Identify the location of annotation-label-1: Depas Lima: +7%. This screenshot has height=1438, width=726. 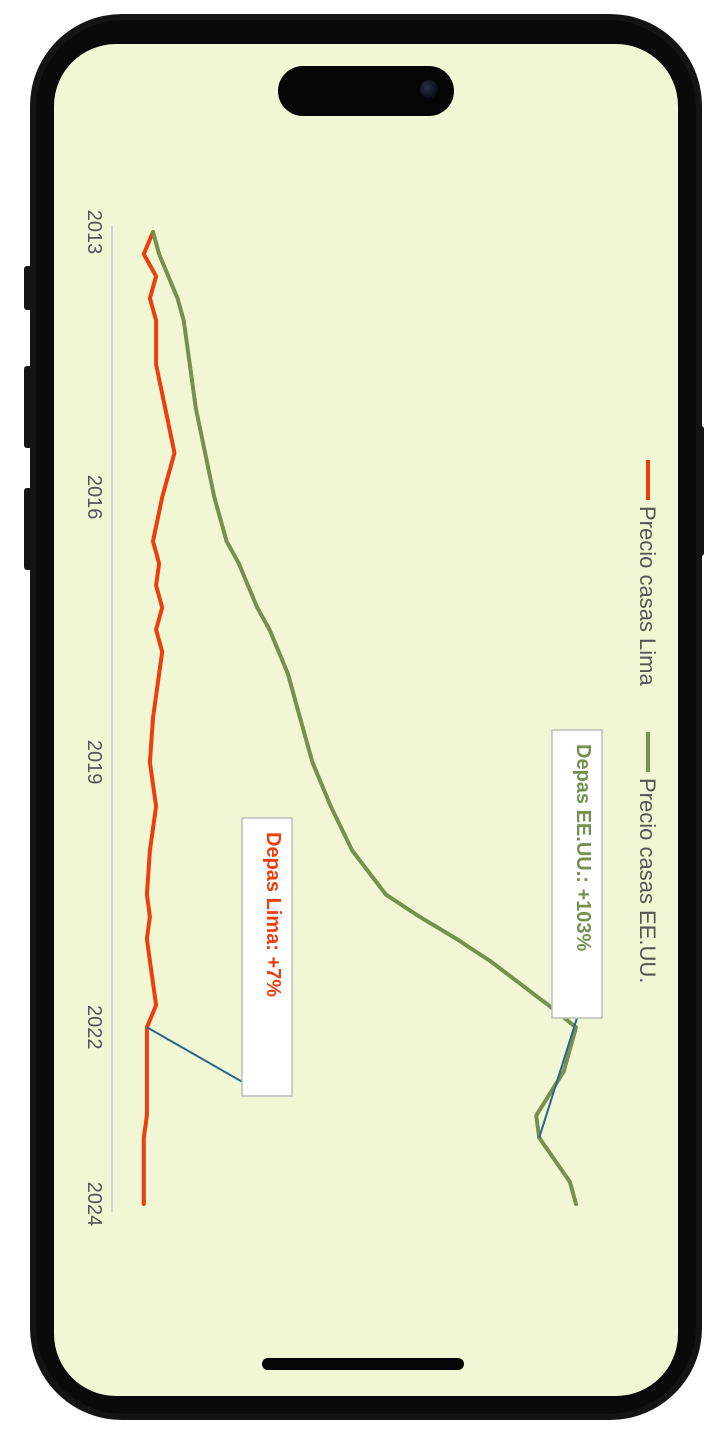
(273, 914).